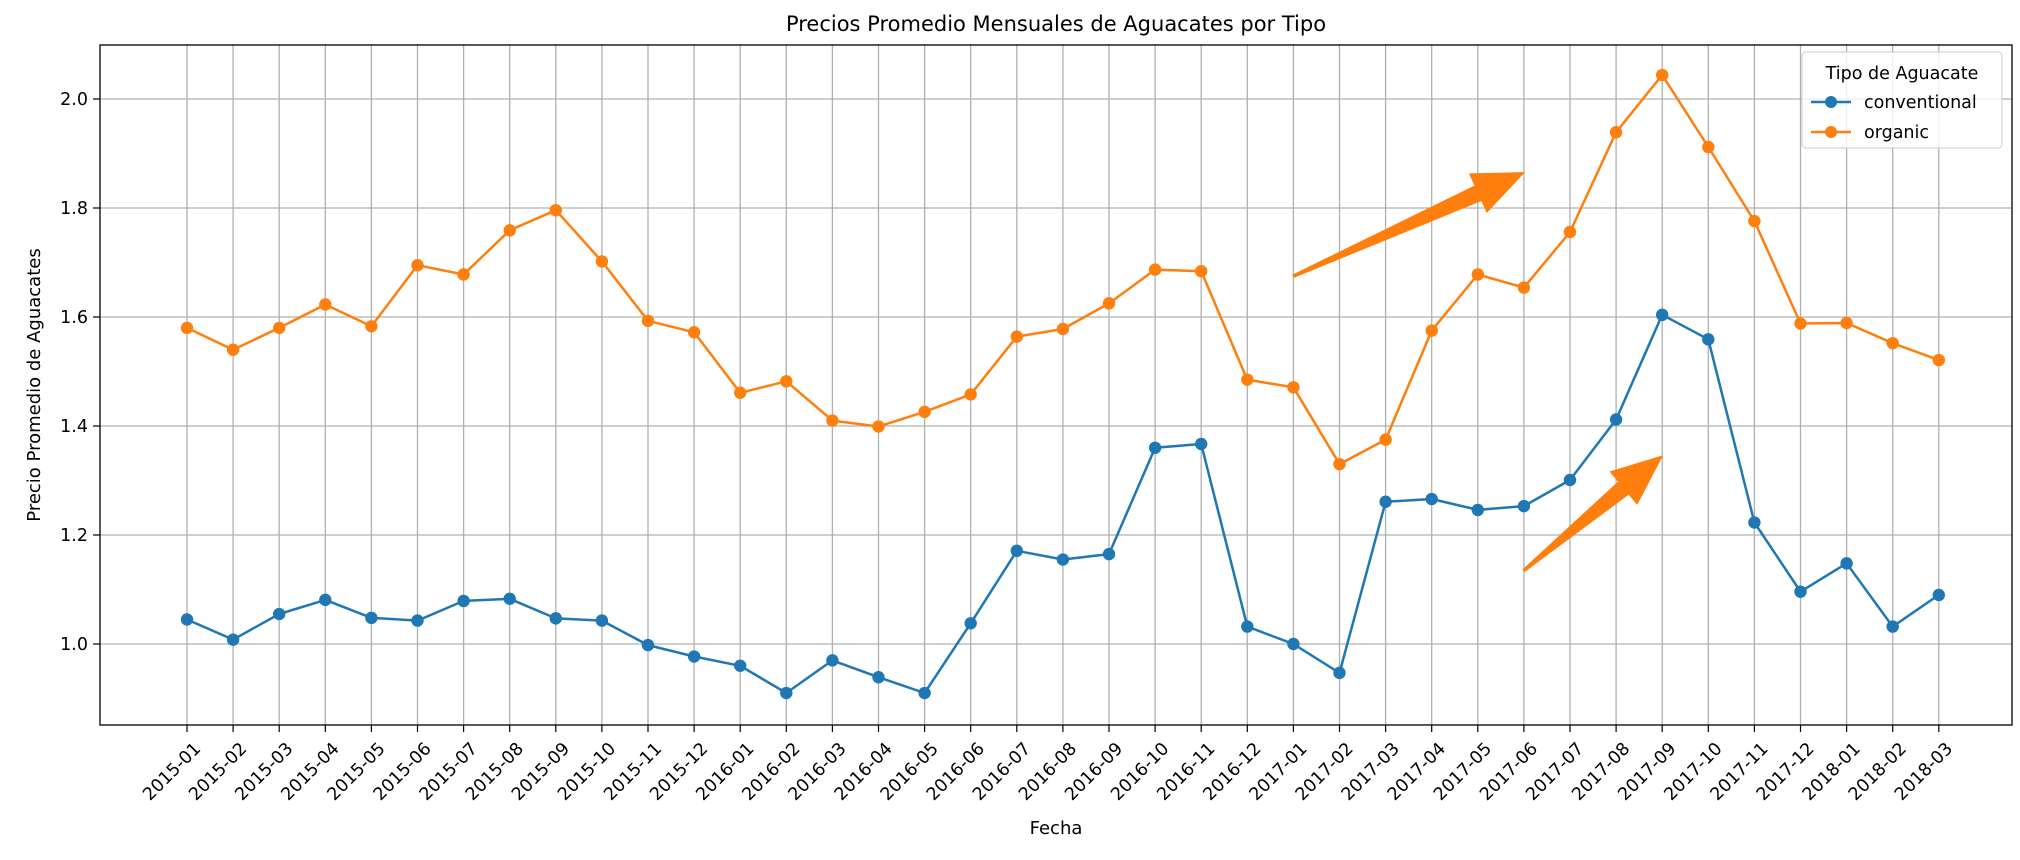 The width and height of the screenshot is (2020, 860). I want to click on legend-label-organic: organic, so click(1896, 133).